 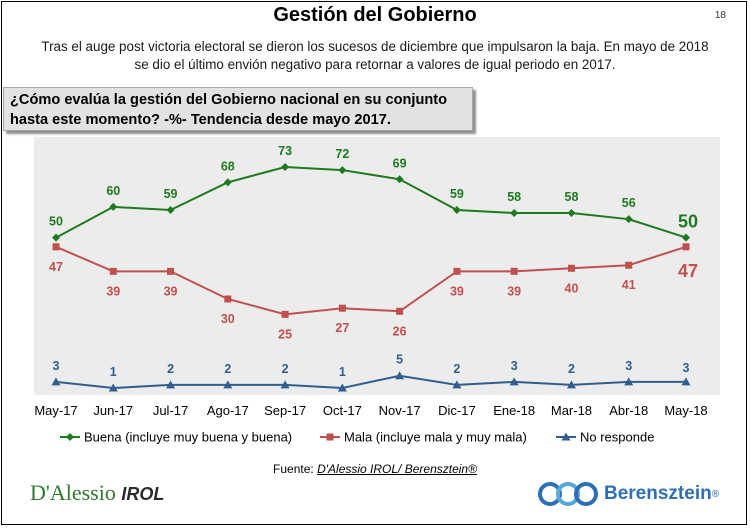 What do you see at coordinates (228, 166) in the screenshot?
I see `data-label-buena: 68` at bounding box center [228, 166].